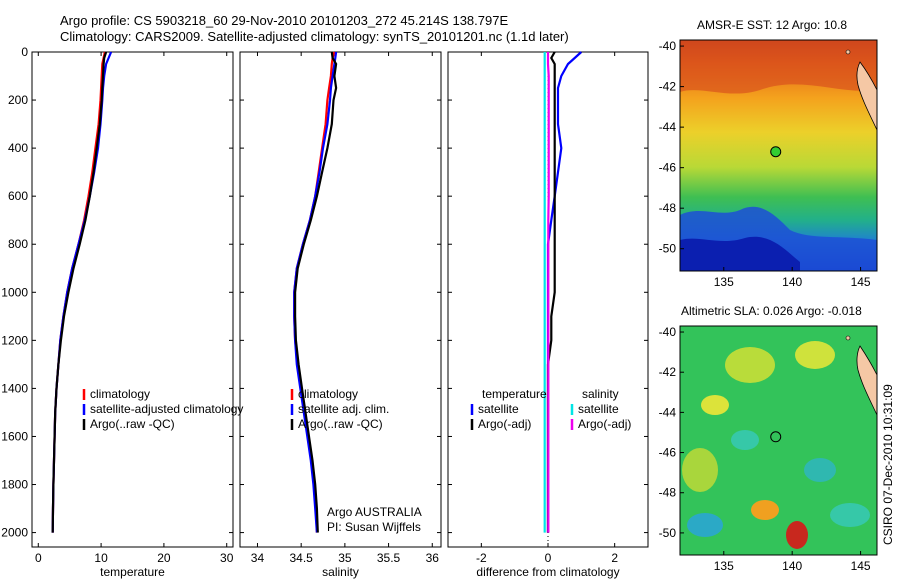 The height and width of the screenshot is (580, 900). What do you see at coordinates (866, 380) in the screenshot?
I see `sla-land-tasmania` at bounding box center [866, 380].